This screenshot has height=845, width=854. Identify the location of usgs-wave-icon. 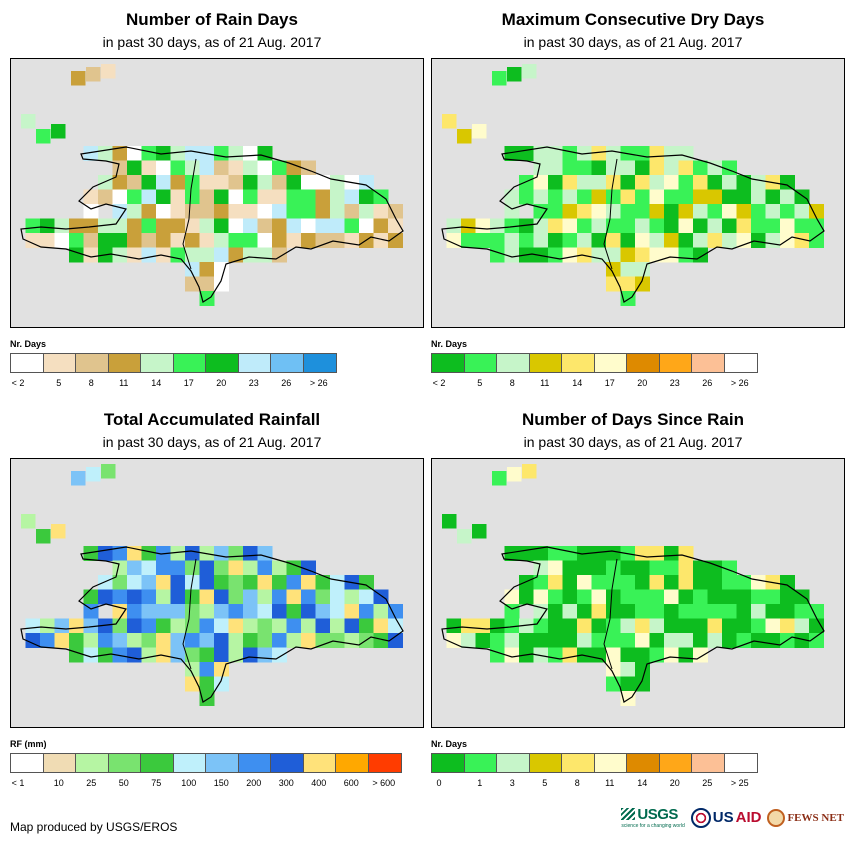
(628, 814).